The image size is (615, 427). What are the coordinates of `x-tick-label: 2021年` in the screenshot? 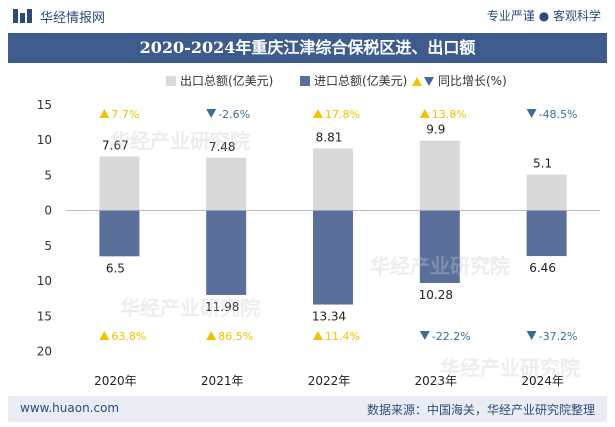 It's located at (222, 381).